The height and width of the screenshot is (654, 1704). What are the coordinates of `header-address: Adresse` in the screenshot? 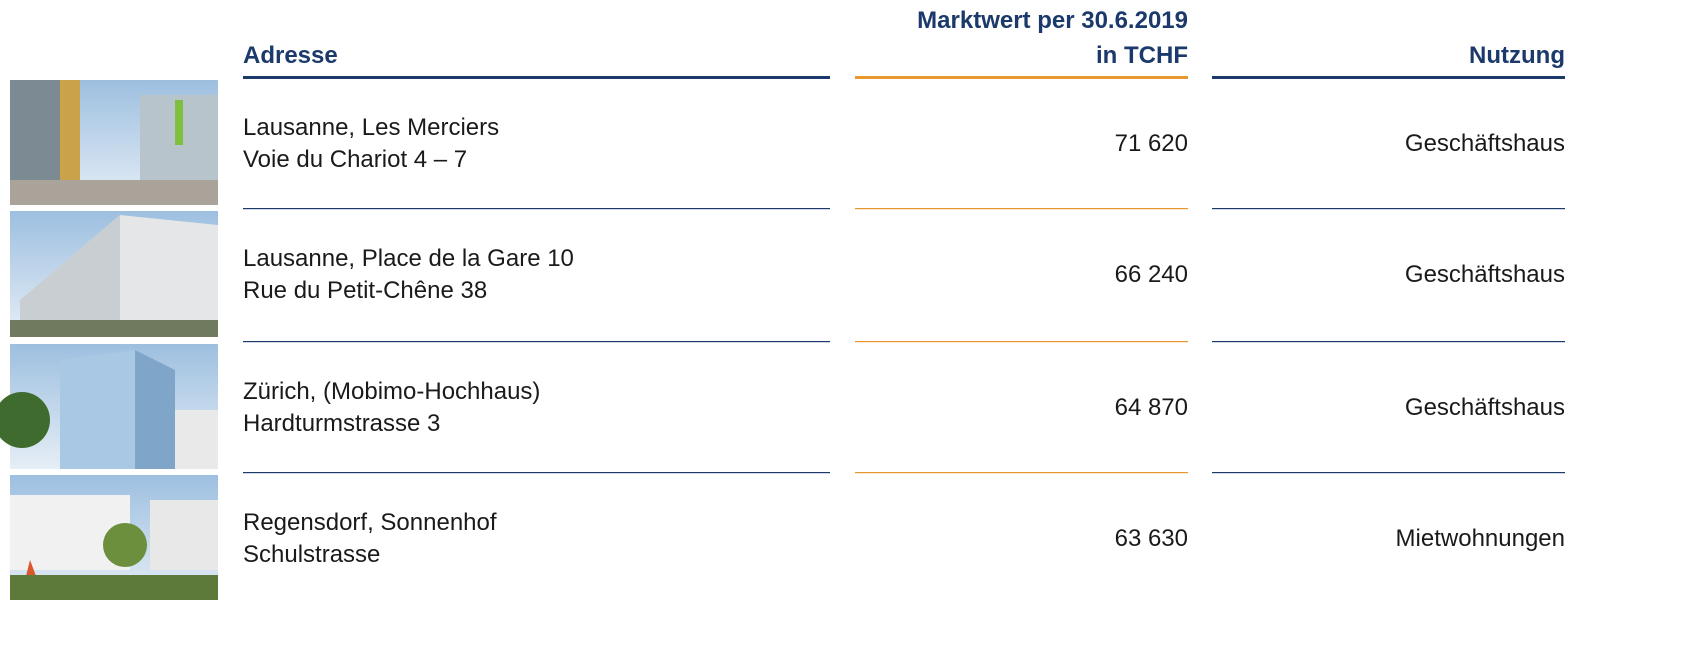 It's located at (290, 55).